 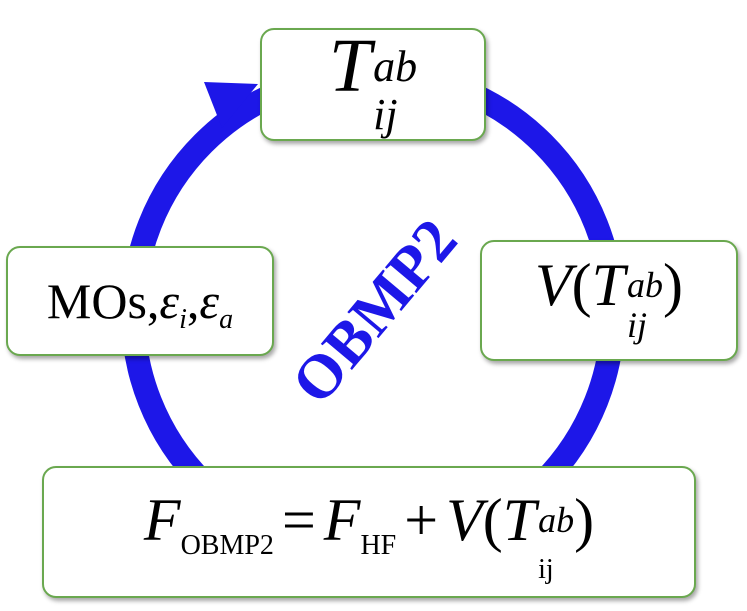 I want to click on eps-symbol-i: ε, so click(x=169, y=301).